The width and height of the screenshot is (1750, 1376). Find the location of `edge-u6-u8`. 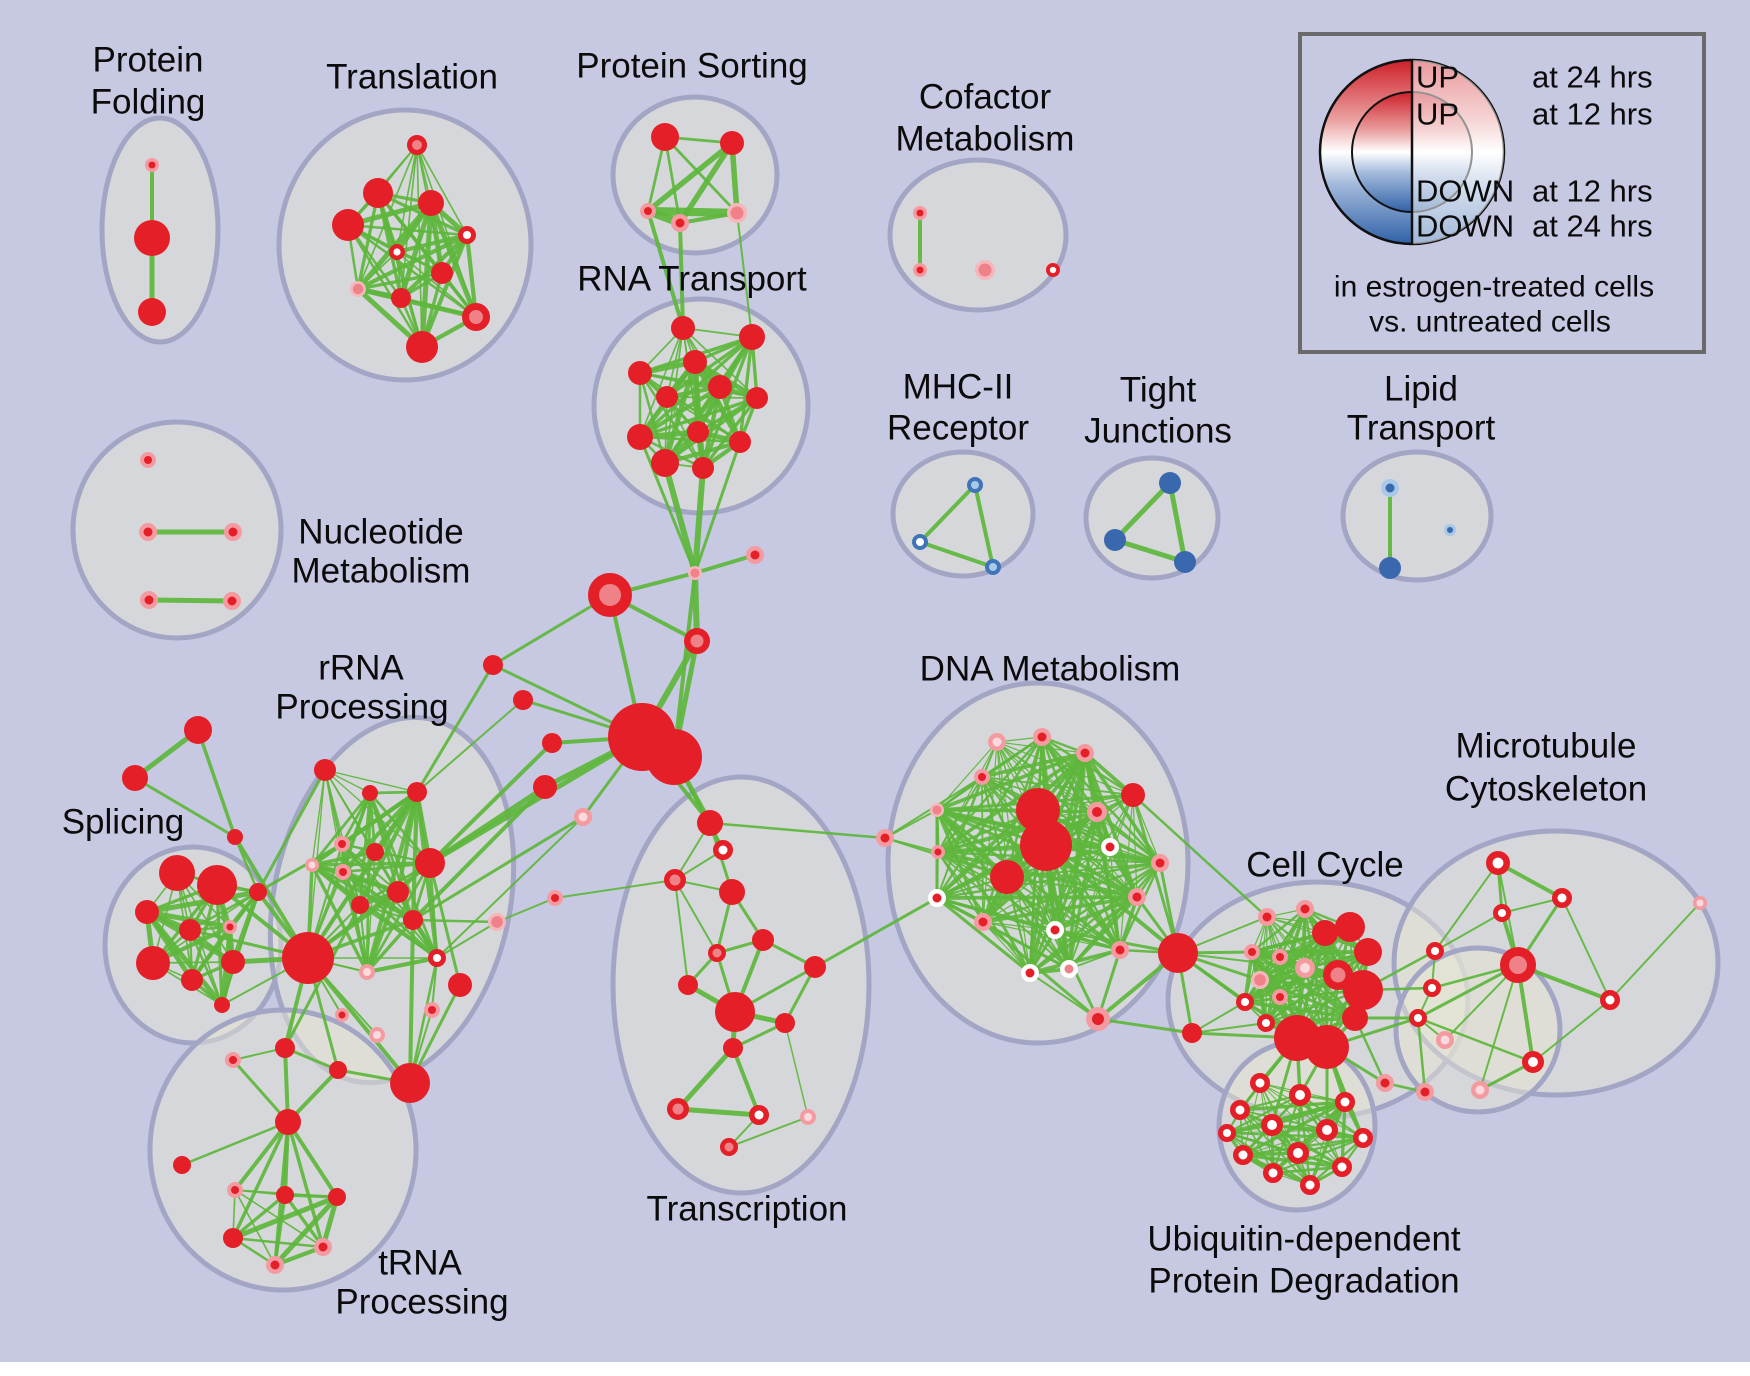

edge-u6-u8 is located at coordinates (259, 1216).